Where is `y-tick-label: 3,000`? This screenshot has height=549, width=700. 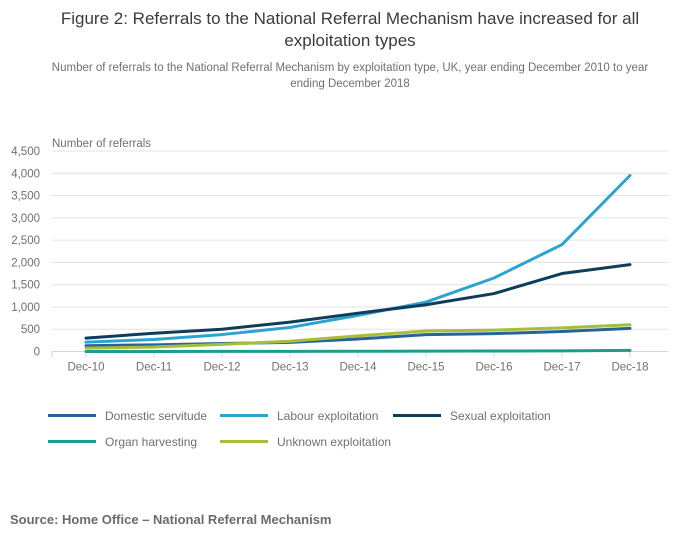
y-tick-label: 3,000 is located at coordinates (25, 219).